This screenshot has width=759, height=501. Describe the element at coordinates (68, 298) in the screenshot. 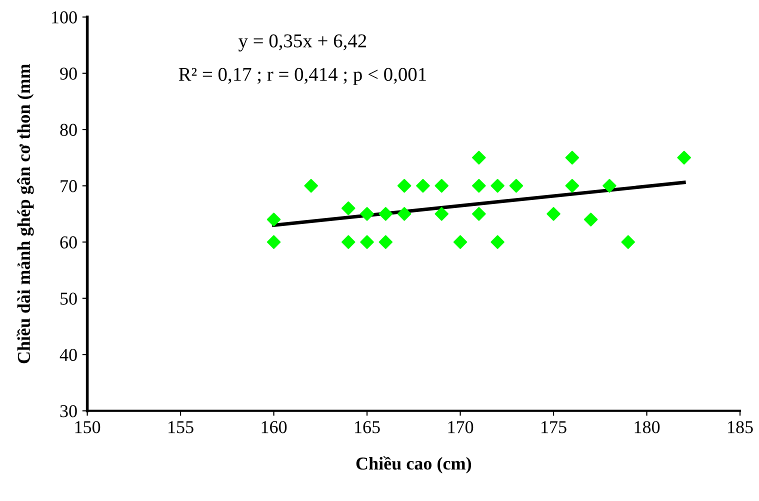

I see `y-tick-label: 50` at that location.